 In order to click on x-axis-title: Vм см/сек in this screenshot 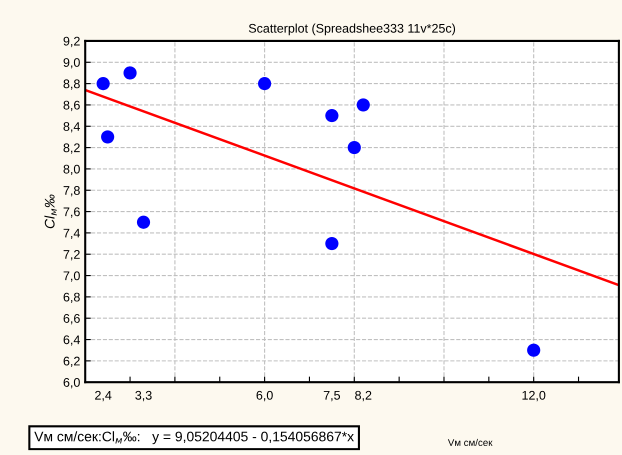, I will do `click(470, 442)`.